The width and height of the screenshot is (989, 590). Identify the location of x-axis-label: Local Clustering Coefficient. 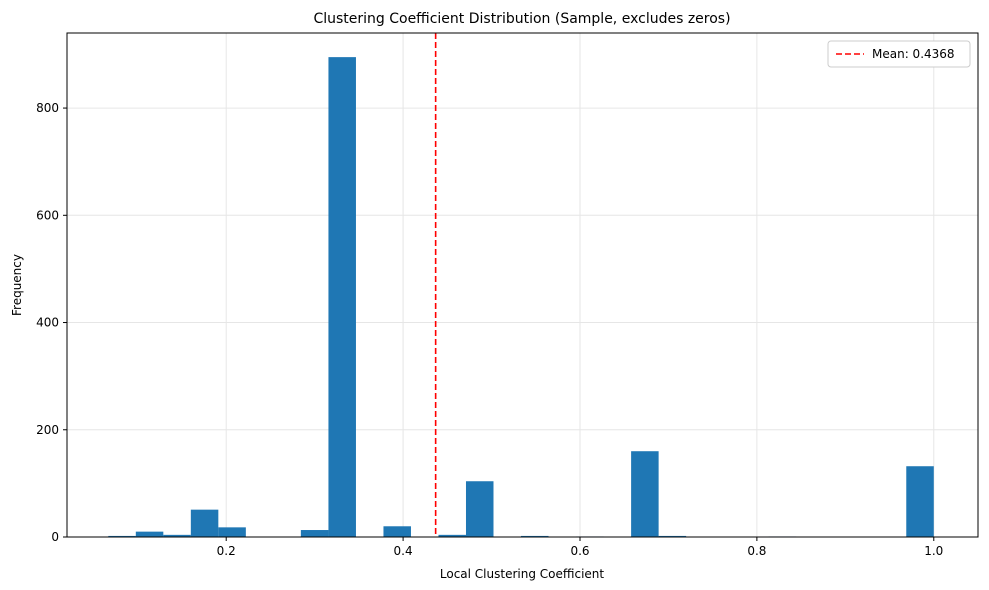
(522, 574).